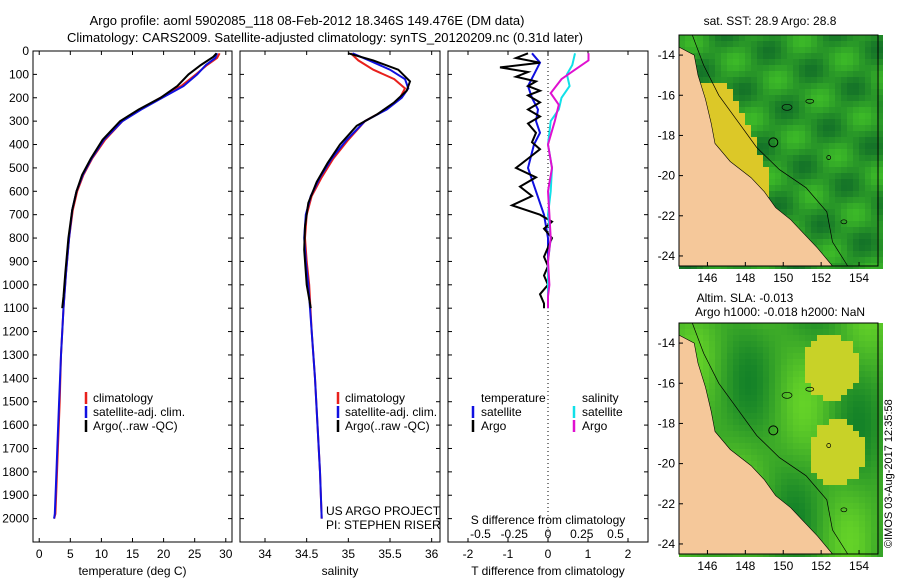 This screenshot has width=900, height=580. I want to click on x-tick-label: 35.5, so click(390, 554).